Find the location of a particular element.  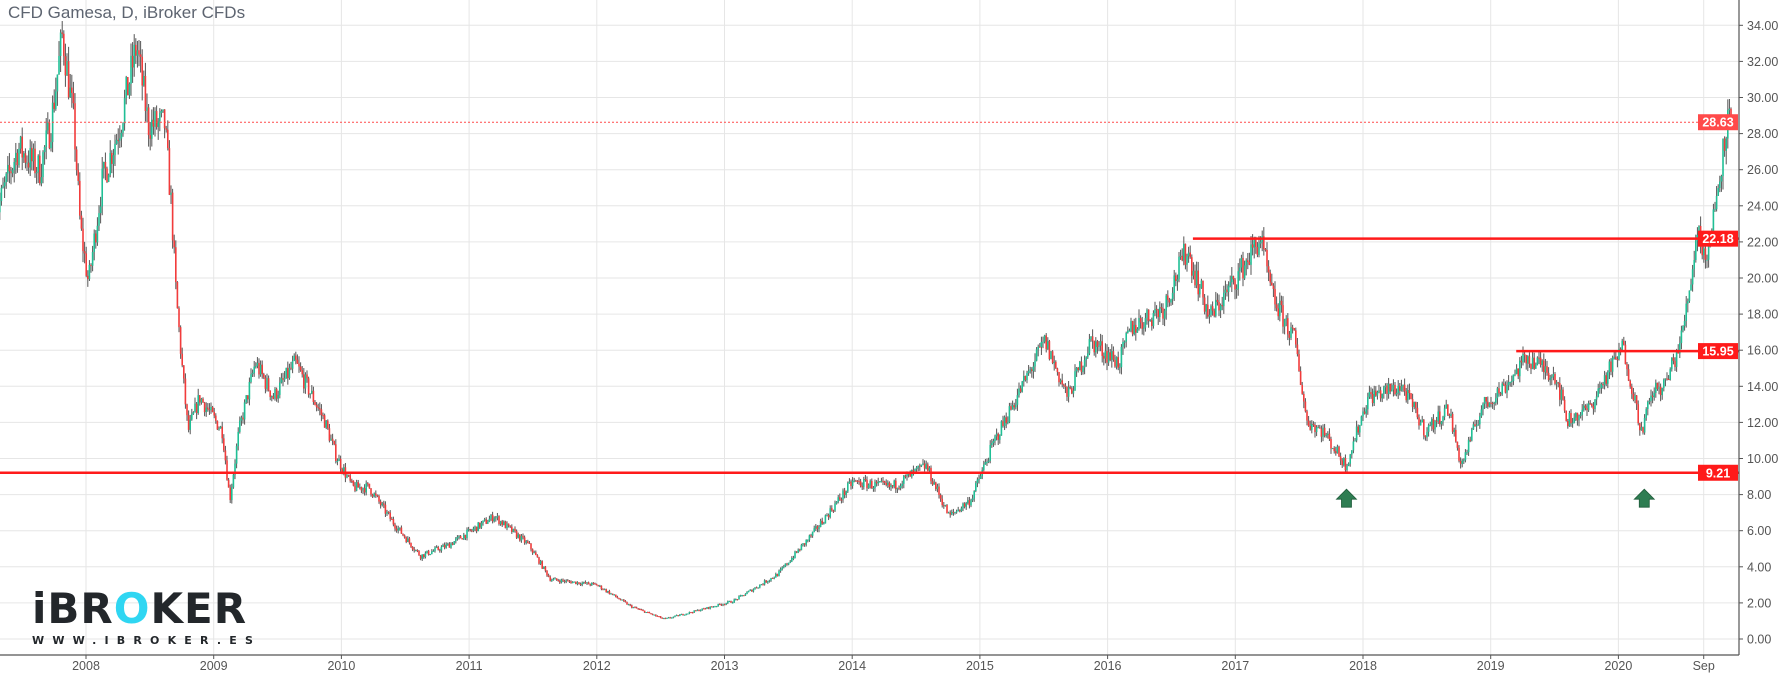

price-badges: 22.18 15.95 9.21 28.63 is located at coordinates (1718, 297).